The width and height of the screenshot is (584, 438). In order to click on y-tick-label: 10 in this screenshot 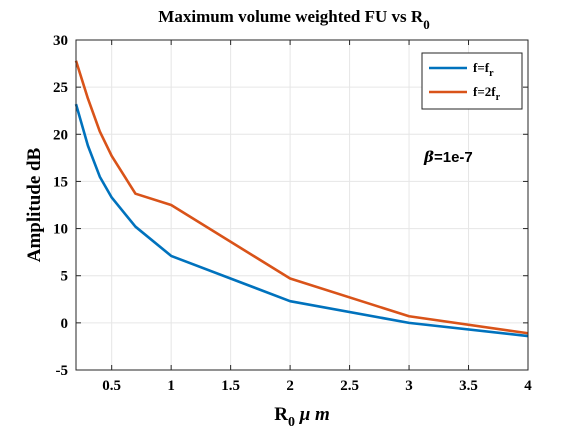, I will do `click(60, 230)`.